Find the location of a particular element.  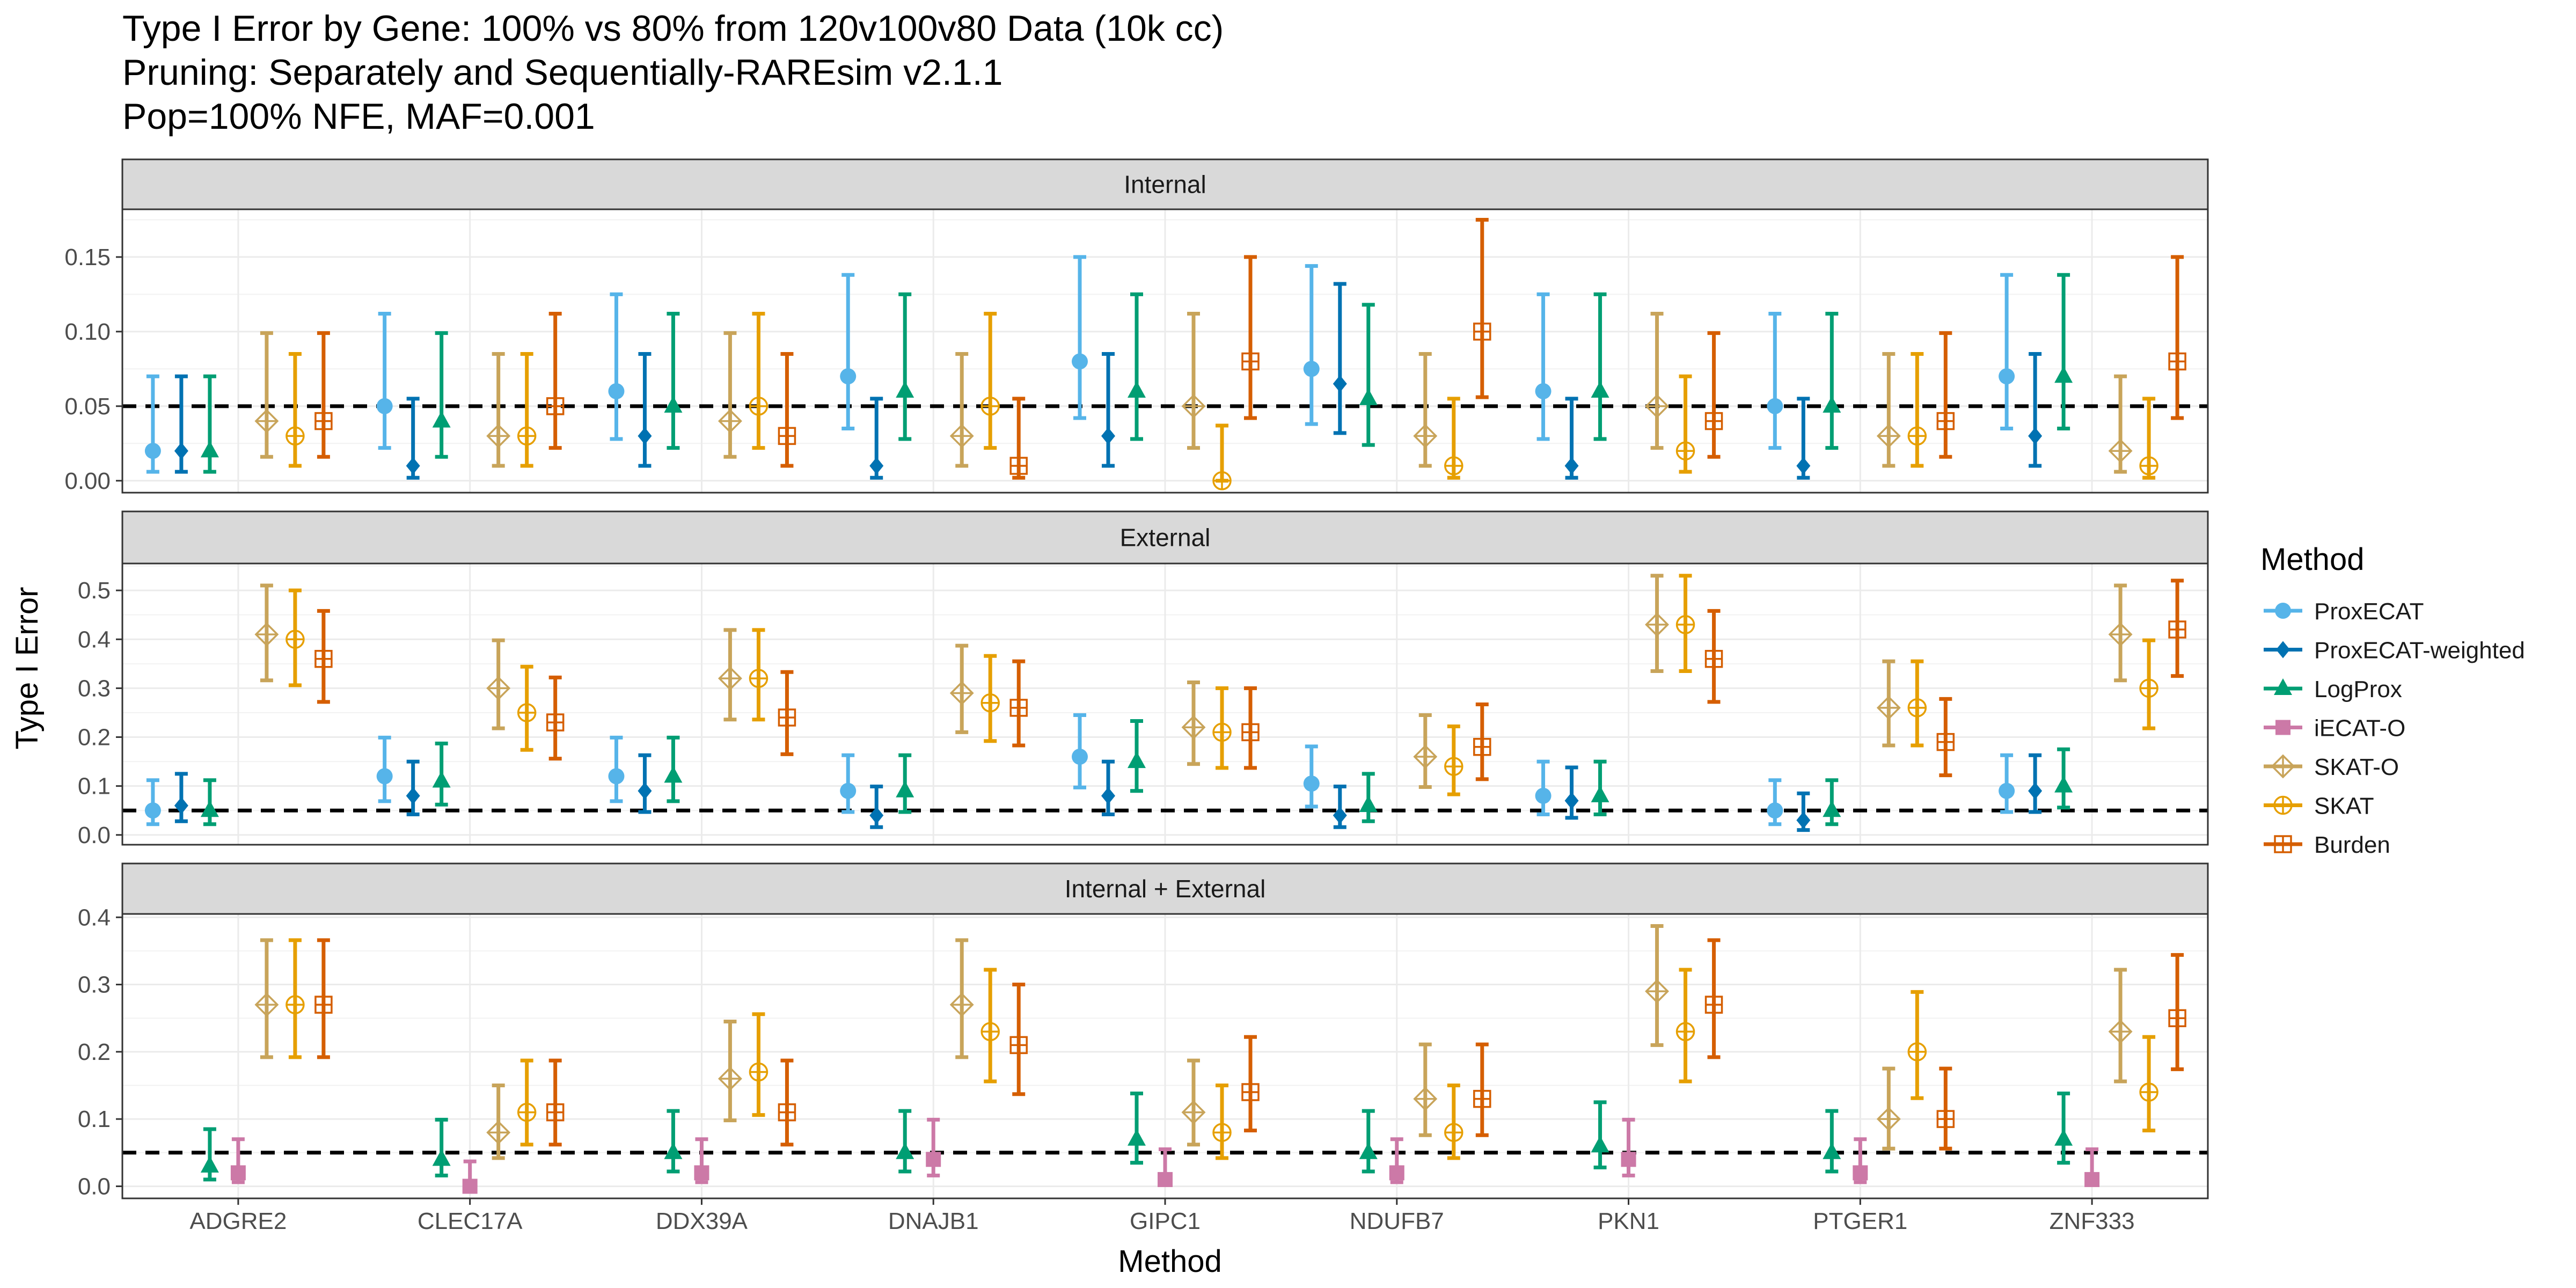

y-tick-label: 0.2 is located at coordinates (94, 737).